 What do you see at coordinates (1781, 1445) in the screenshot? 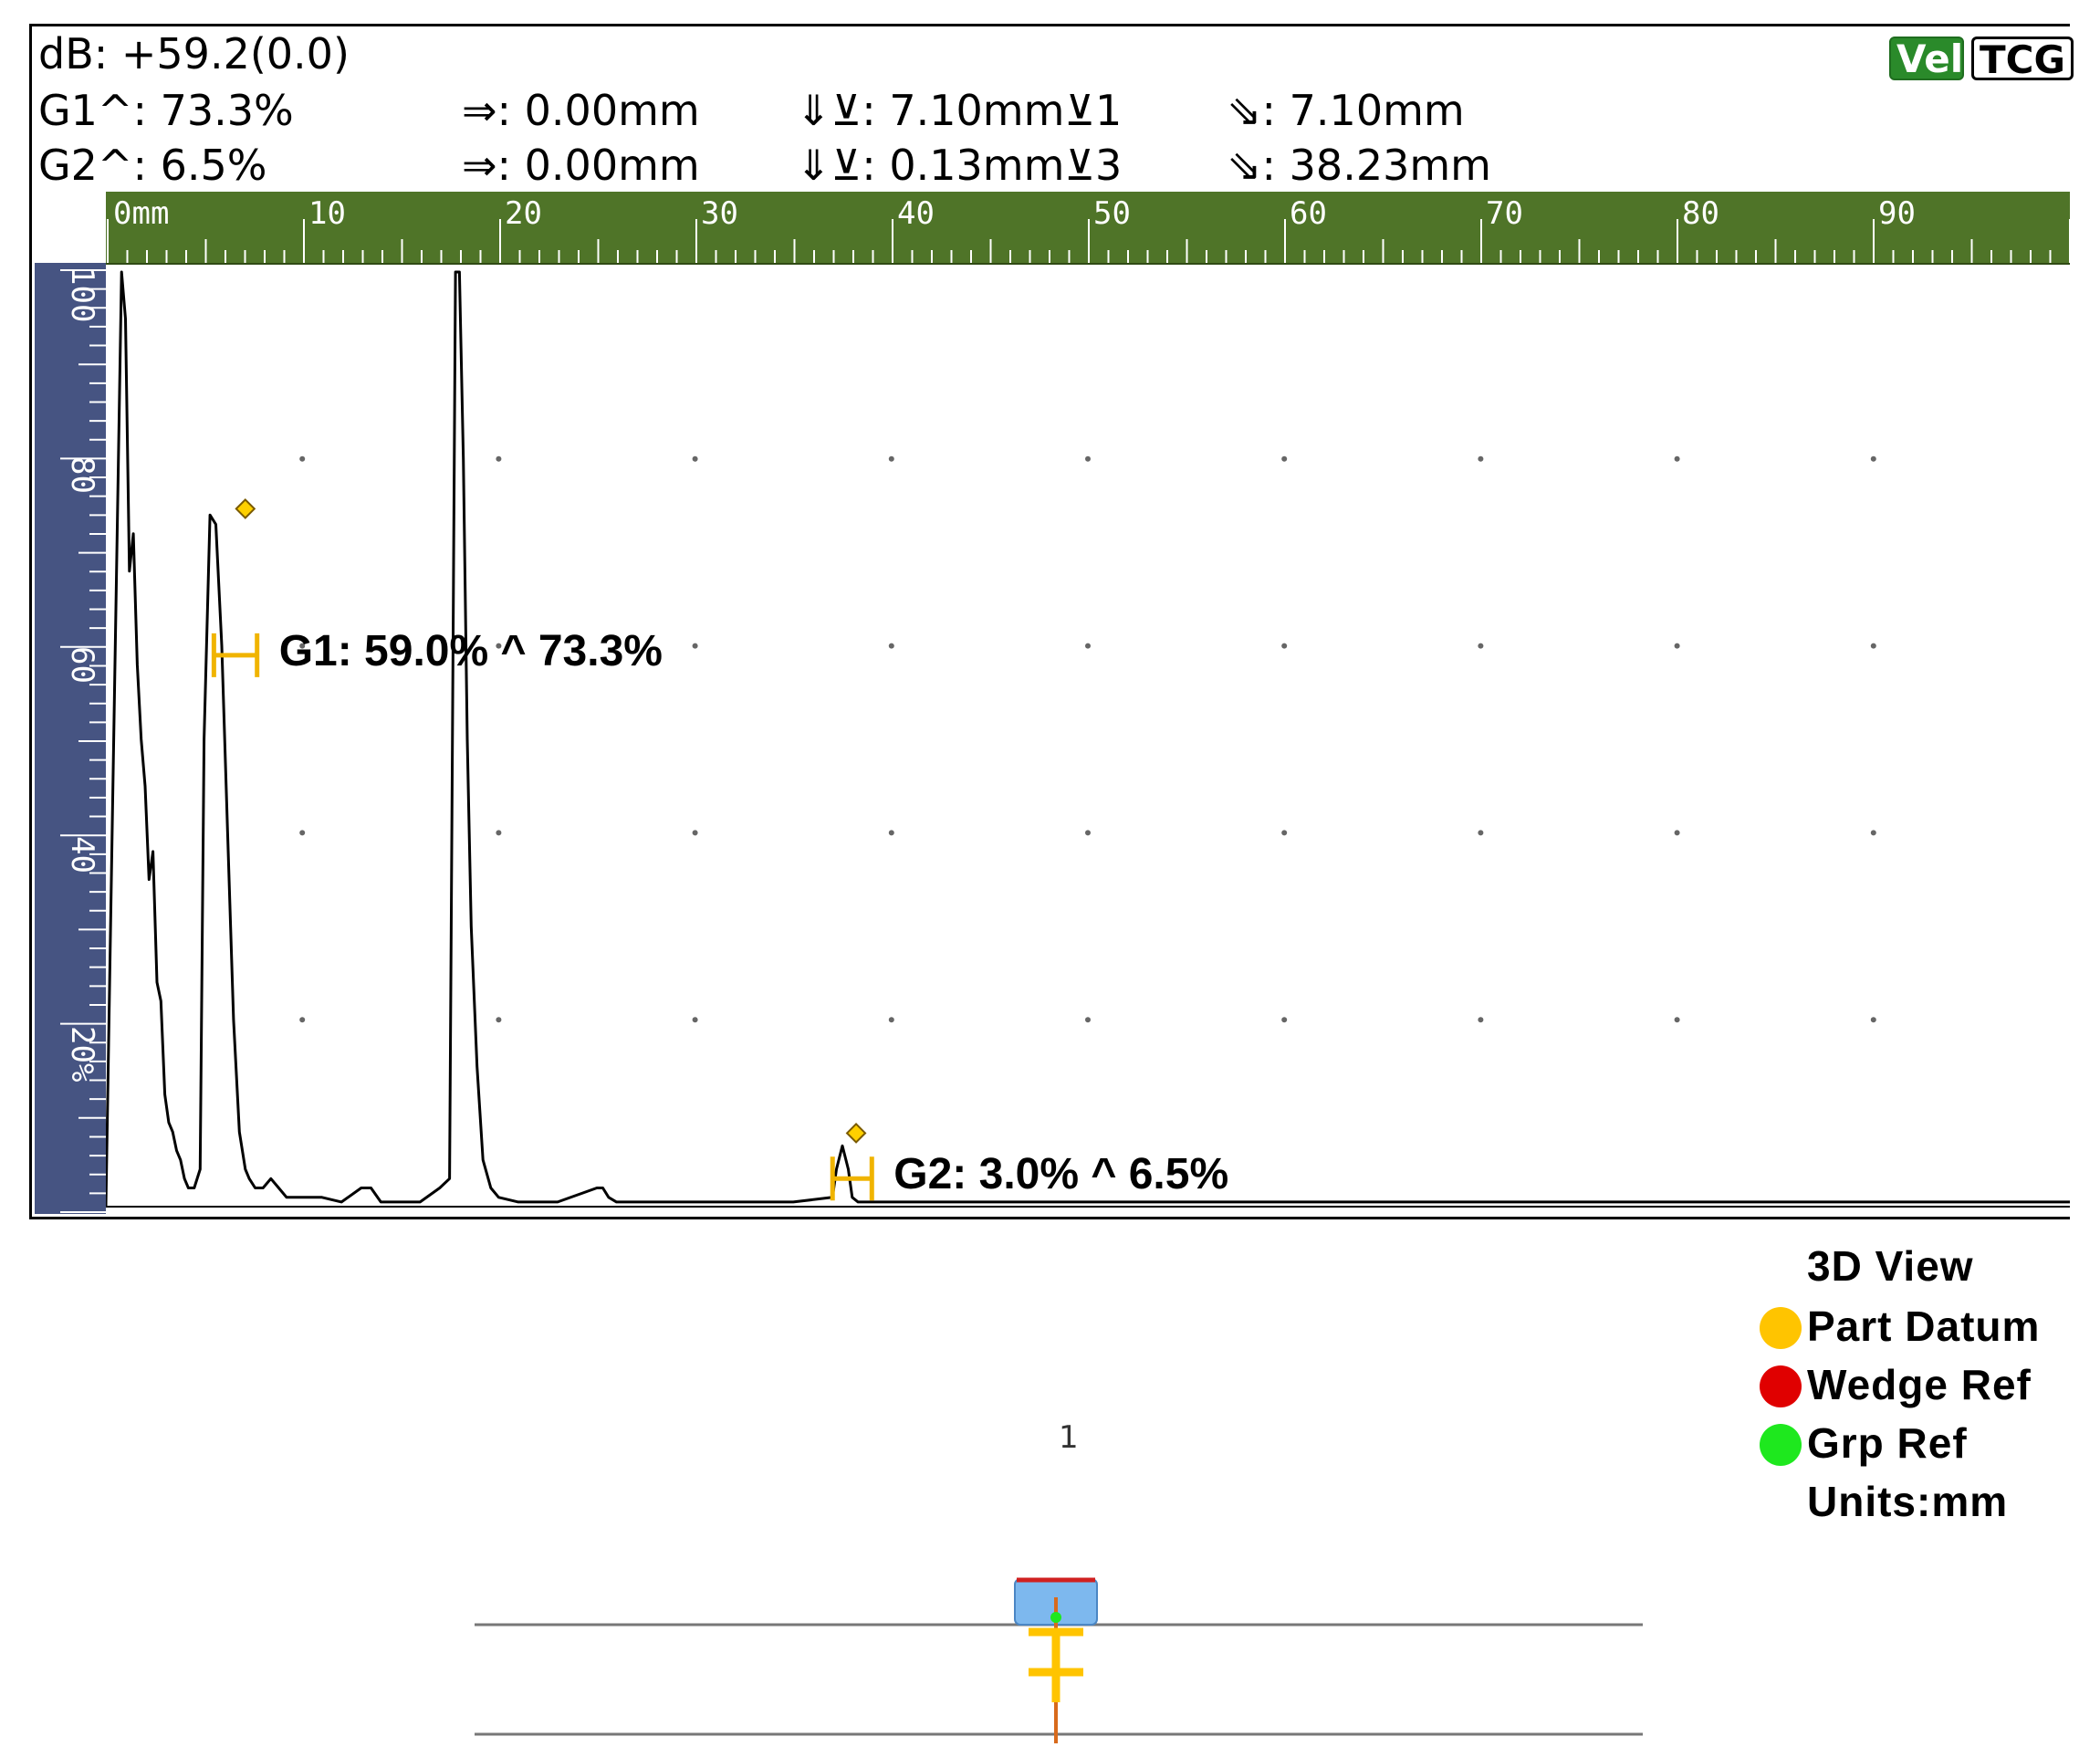
I see `grp-ref-color-dot` at bounding box center [1781, 1445].